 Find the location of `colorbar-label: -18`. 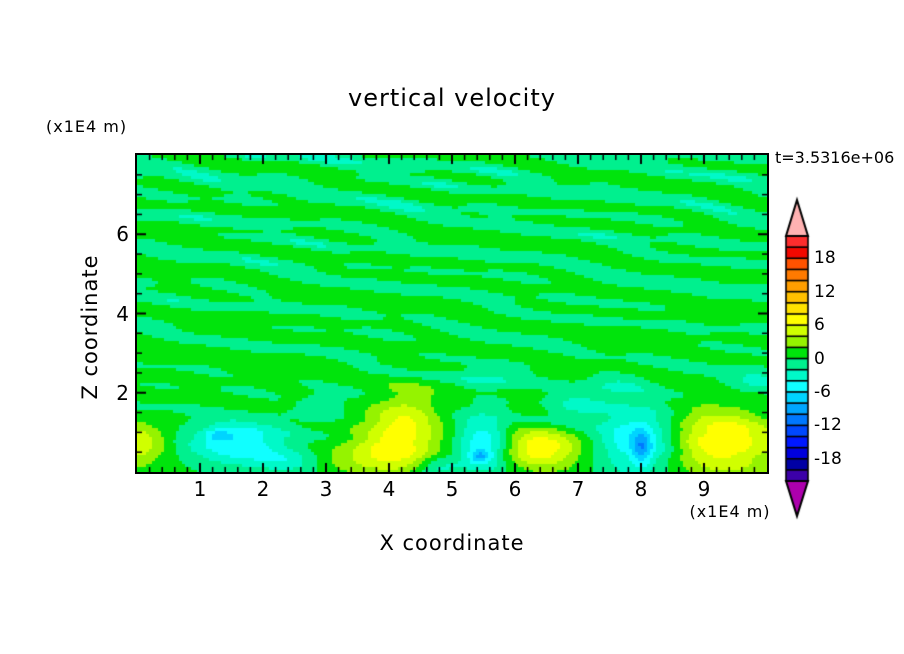

colorbar-label: -18 is located at coordinates (828, 458).